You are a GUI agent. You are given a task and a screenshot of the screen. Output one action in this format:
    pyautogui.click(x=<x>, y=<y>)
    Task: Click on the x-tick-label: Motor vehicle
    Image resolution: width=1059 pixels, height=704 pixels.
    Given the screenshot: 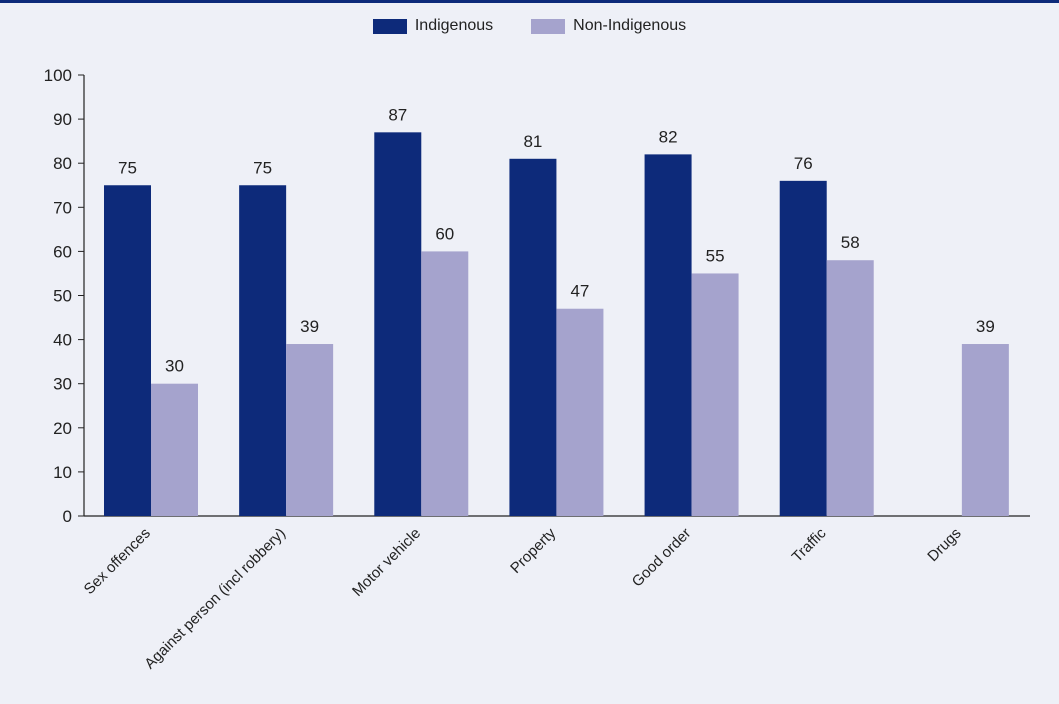 What is the action you would take?
    pyautogui.click(x=386, y=562)
    